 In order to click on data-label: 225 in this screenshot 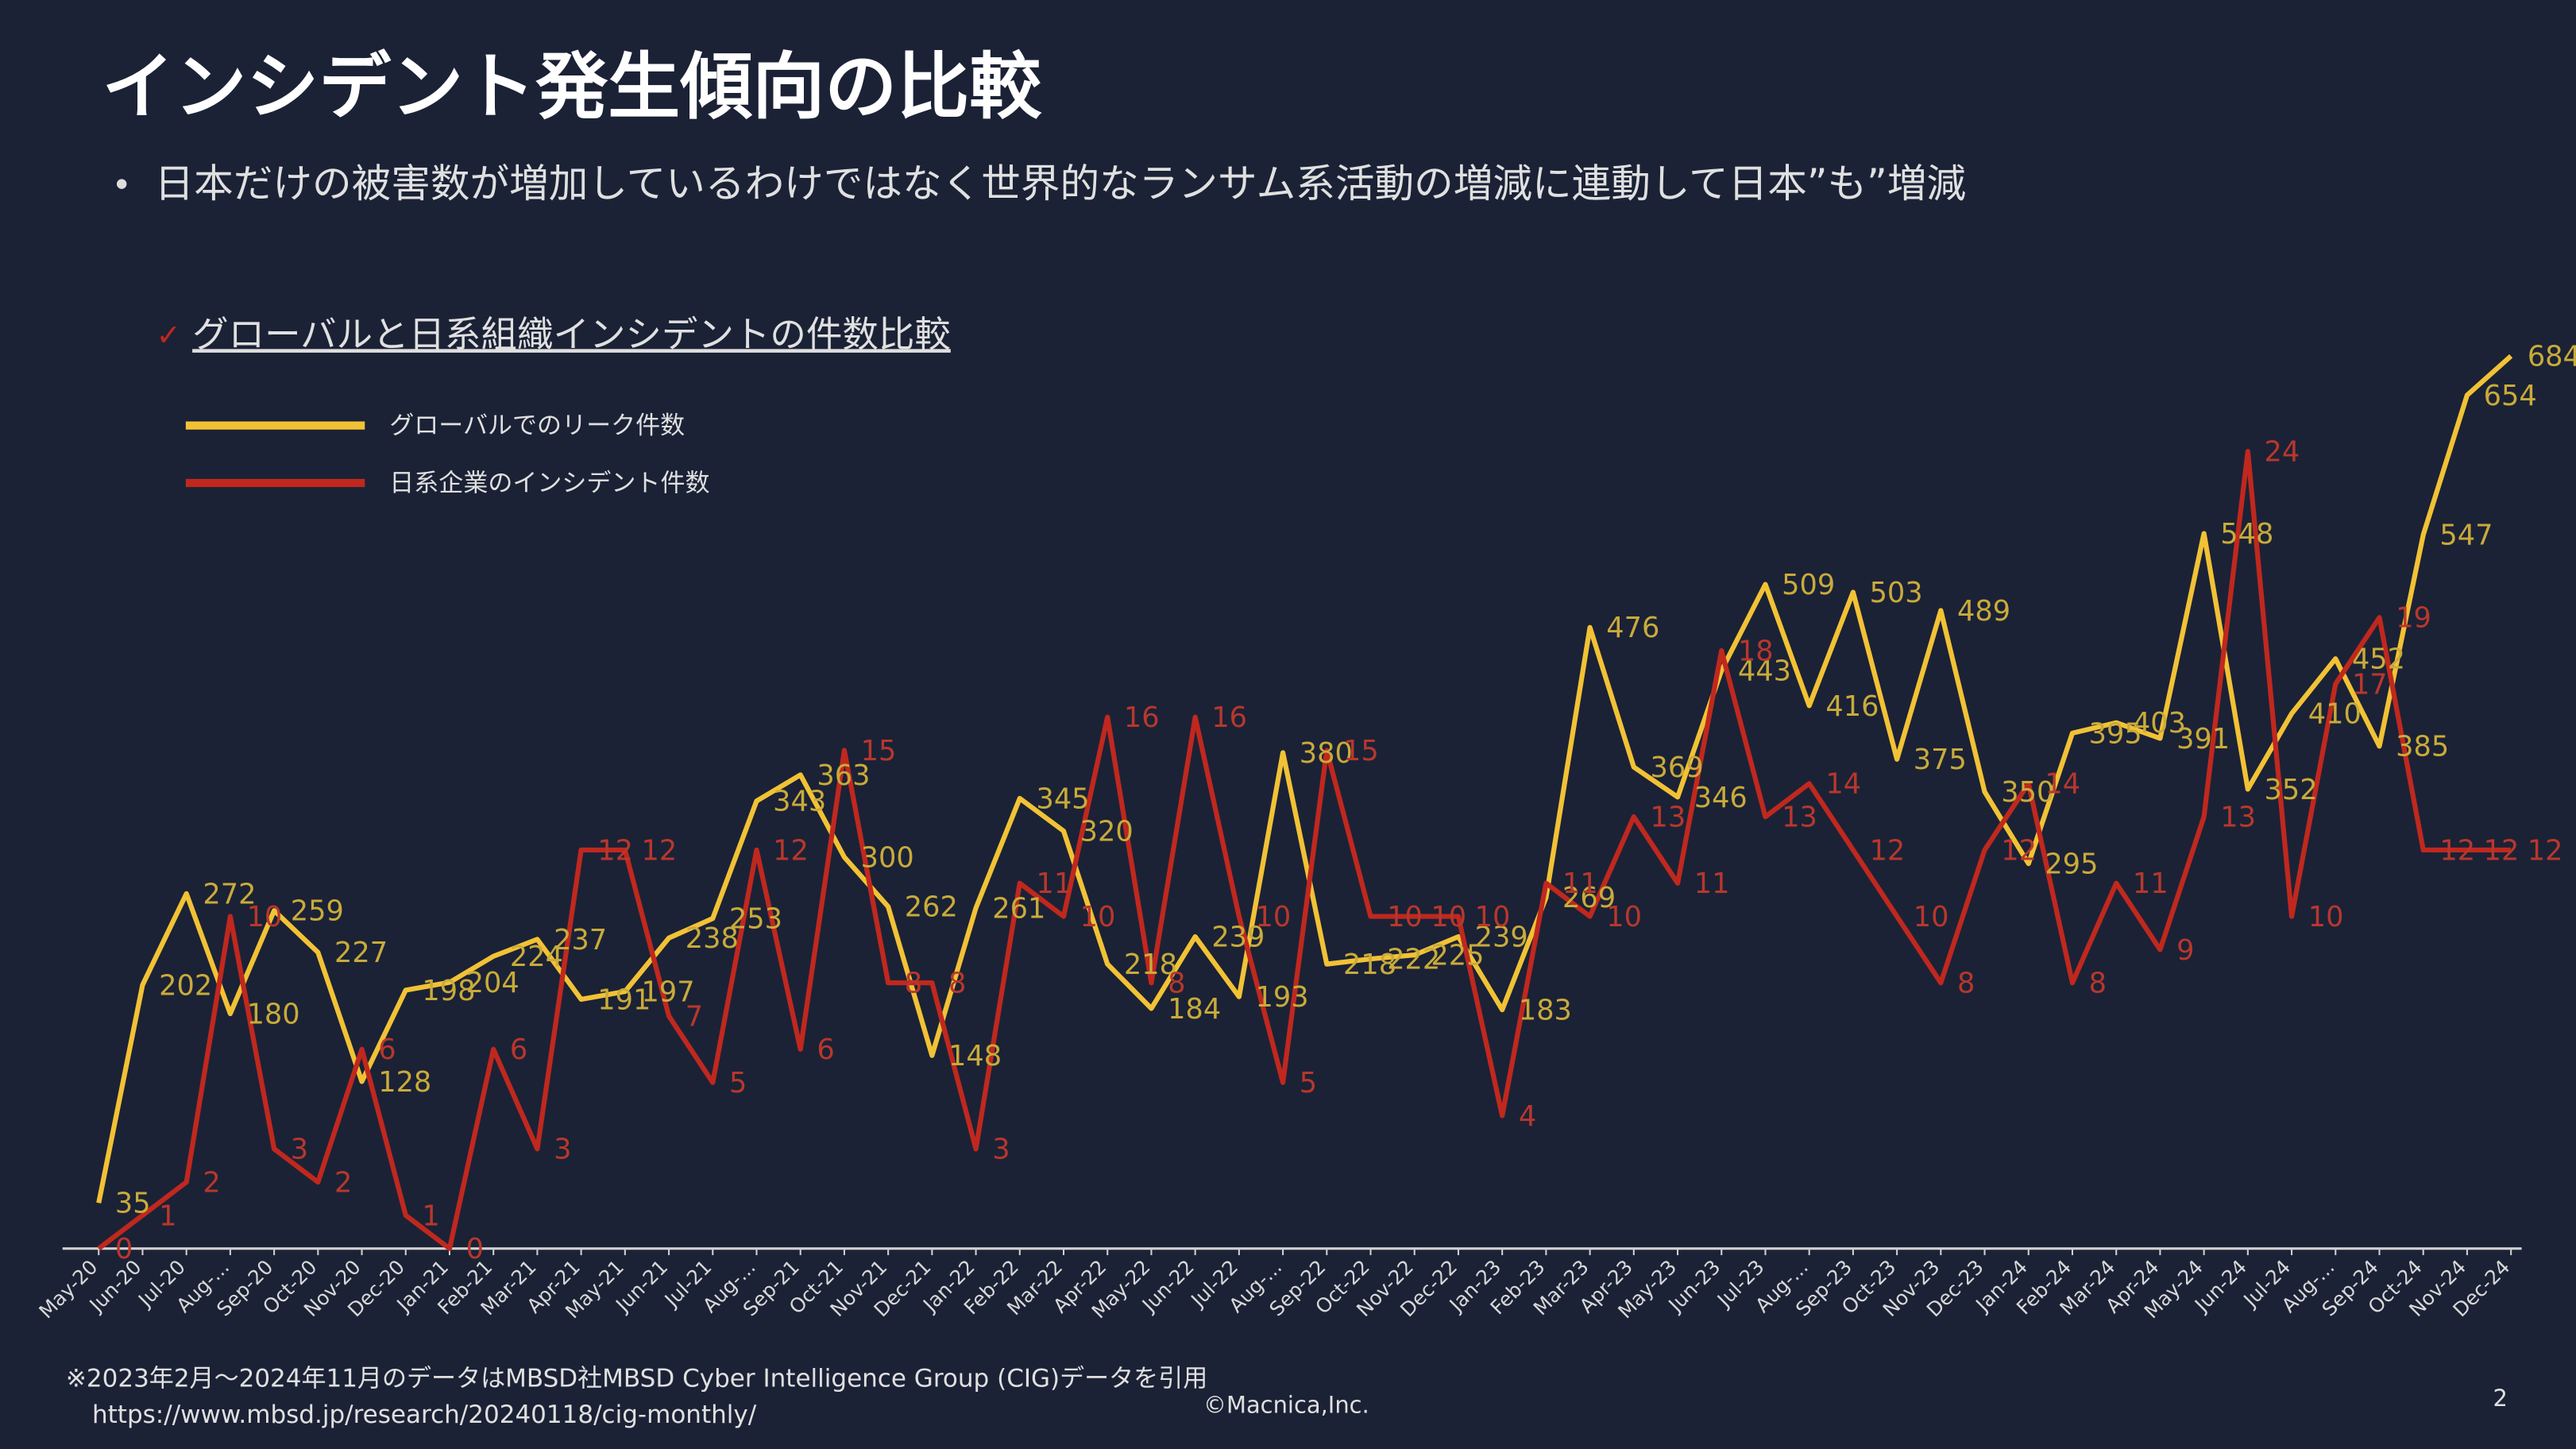, I will do `click(1457, 956)`.